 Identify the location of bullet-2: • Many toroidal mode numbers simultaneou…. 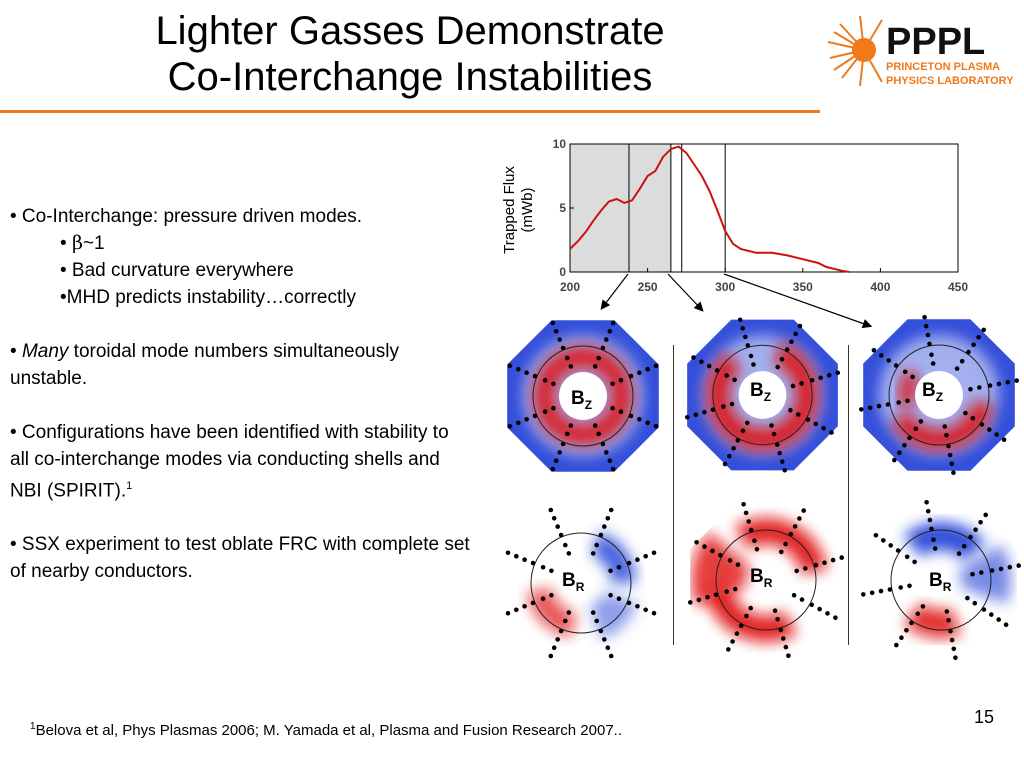
(240, 365).